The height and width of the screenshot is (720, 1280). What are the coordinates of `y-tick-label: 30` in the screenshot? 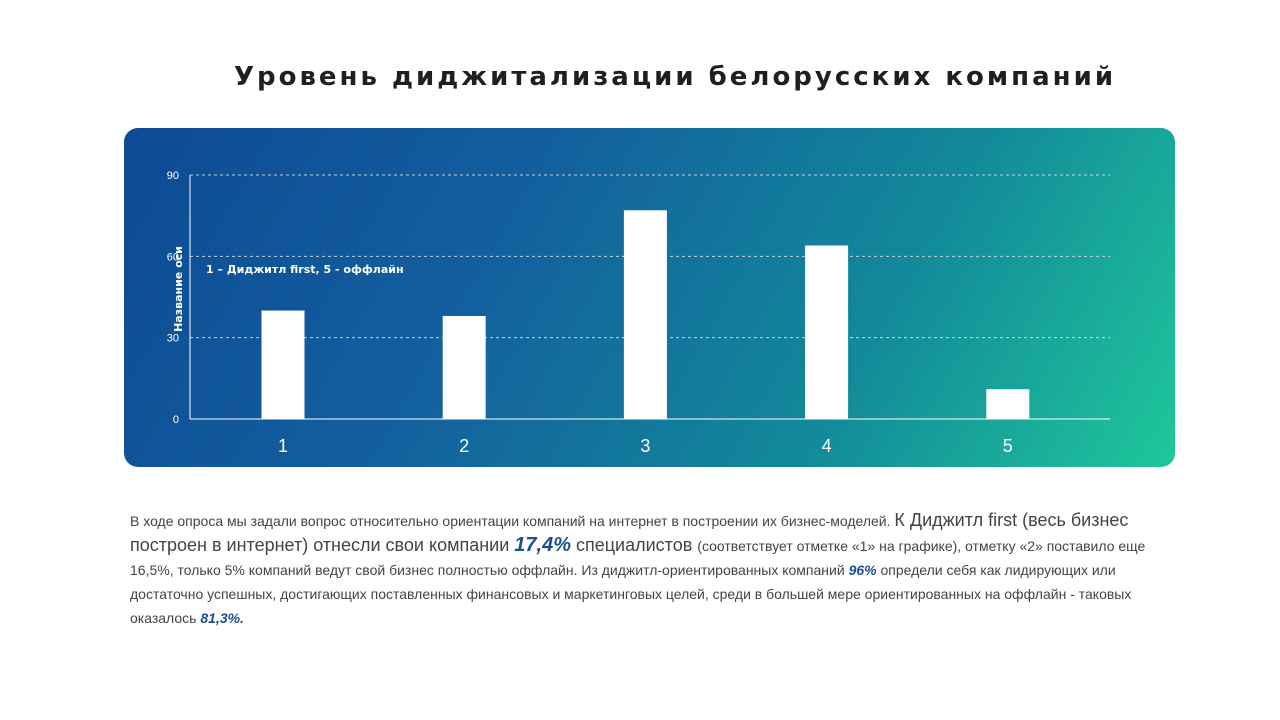 It's located at (173, 339).